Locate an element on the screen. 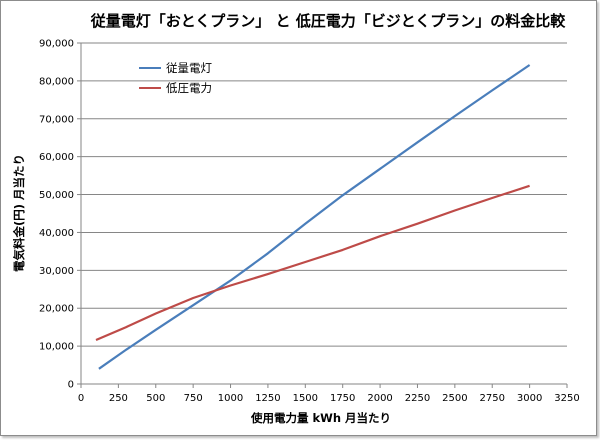  x-tick-label: 0 is located at coordinates (81, 398).